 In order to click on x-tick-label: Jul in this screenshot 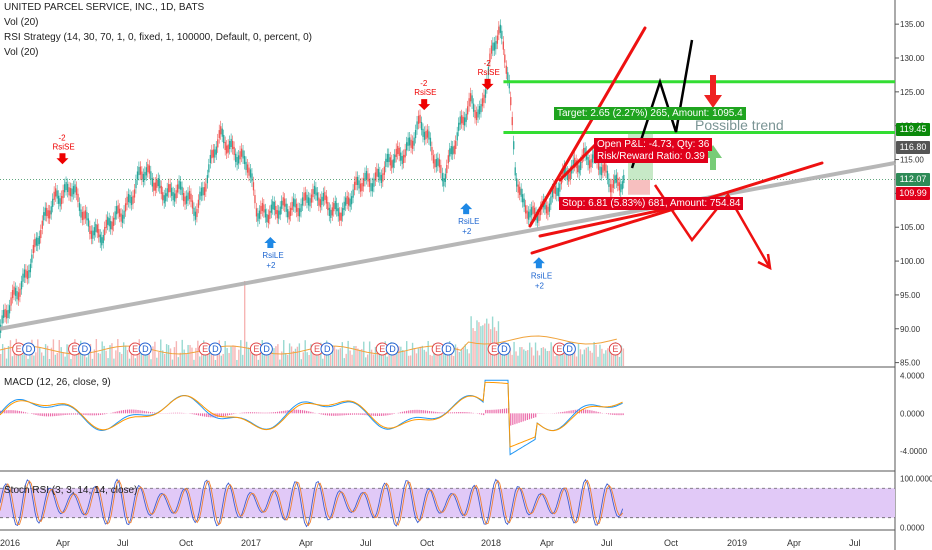, I will do `click(607, 543)`.